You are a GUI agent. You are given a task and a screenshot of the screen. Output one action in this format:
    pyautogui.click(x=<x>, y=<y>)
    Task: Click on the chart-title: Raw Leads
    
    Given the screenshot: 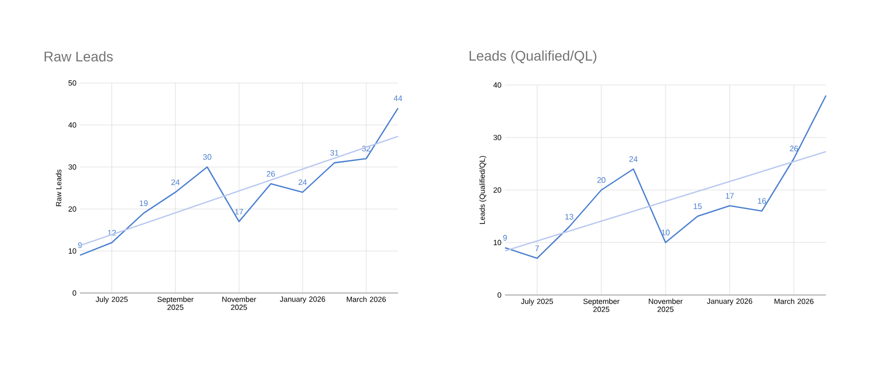 What is the action you would take?
    pyautogui.click(x=78, y=56)
    